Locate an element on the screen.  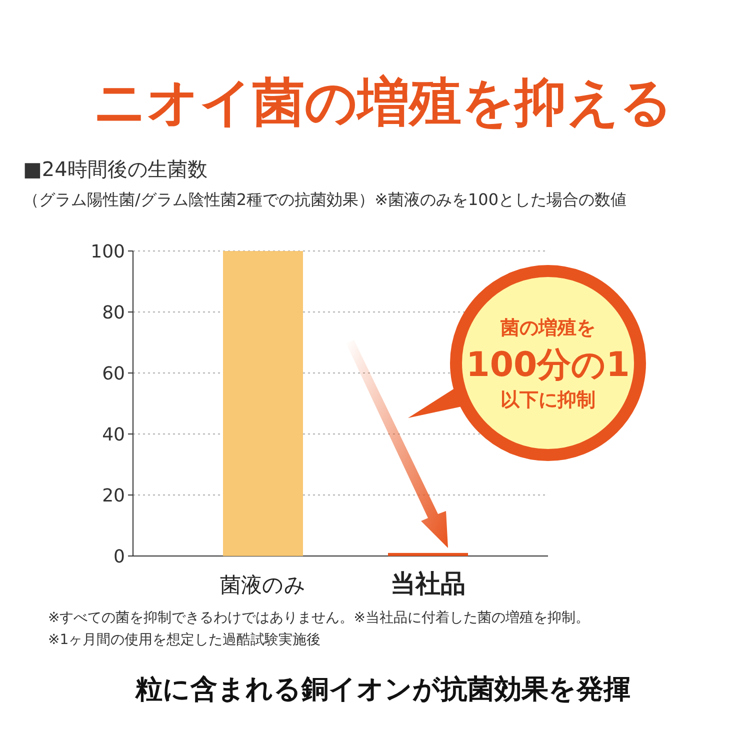
chart-subtitle: ■24時間後の生菌数 is located at coordinates (115, 169).